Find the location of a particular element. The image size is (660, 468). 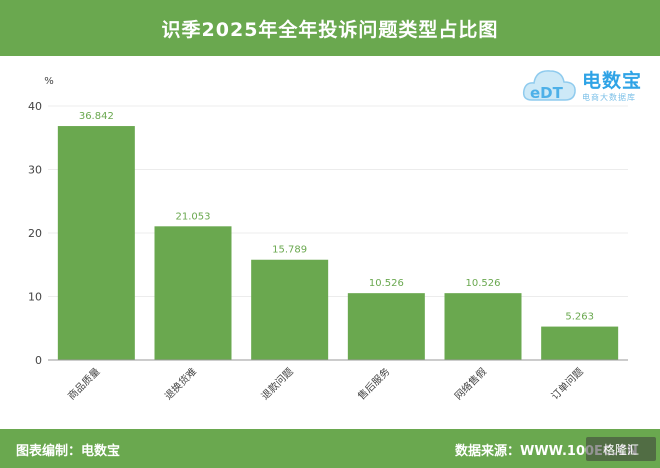

x-tick-label: 网络售假 is located at coordinates (470, 383).